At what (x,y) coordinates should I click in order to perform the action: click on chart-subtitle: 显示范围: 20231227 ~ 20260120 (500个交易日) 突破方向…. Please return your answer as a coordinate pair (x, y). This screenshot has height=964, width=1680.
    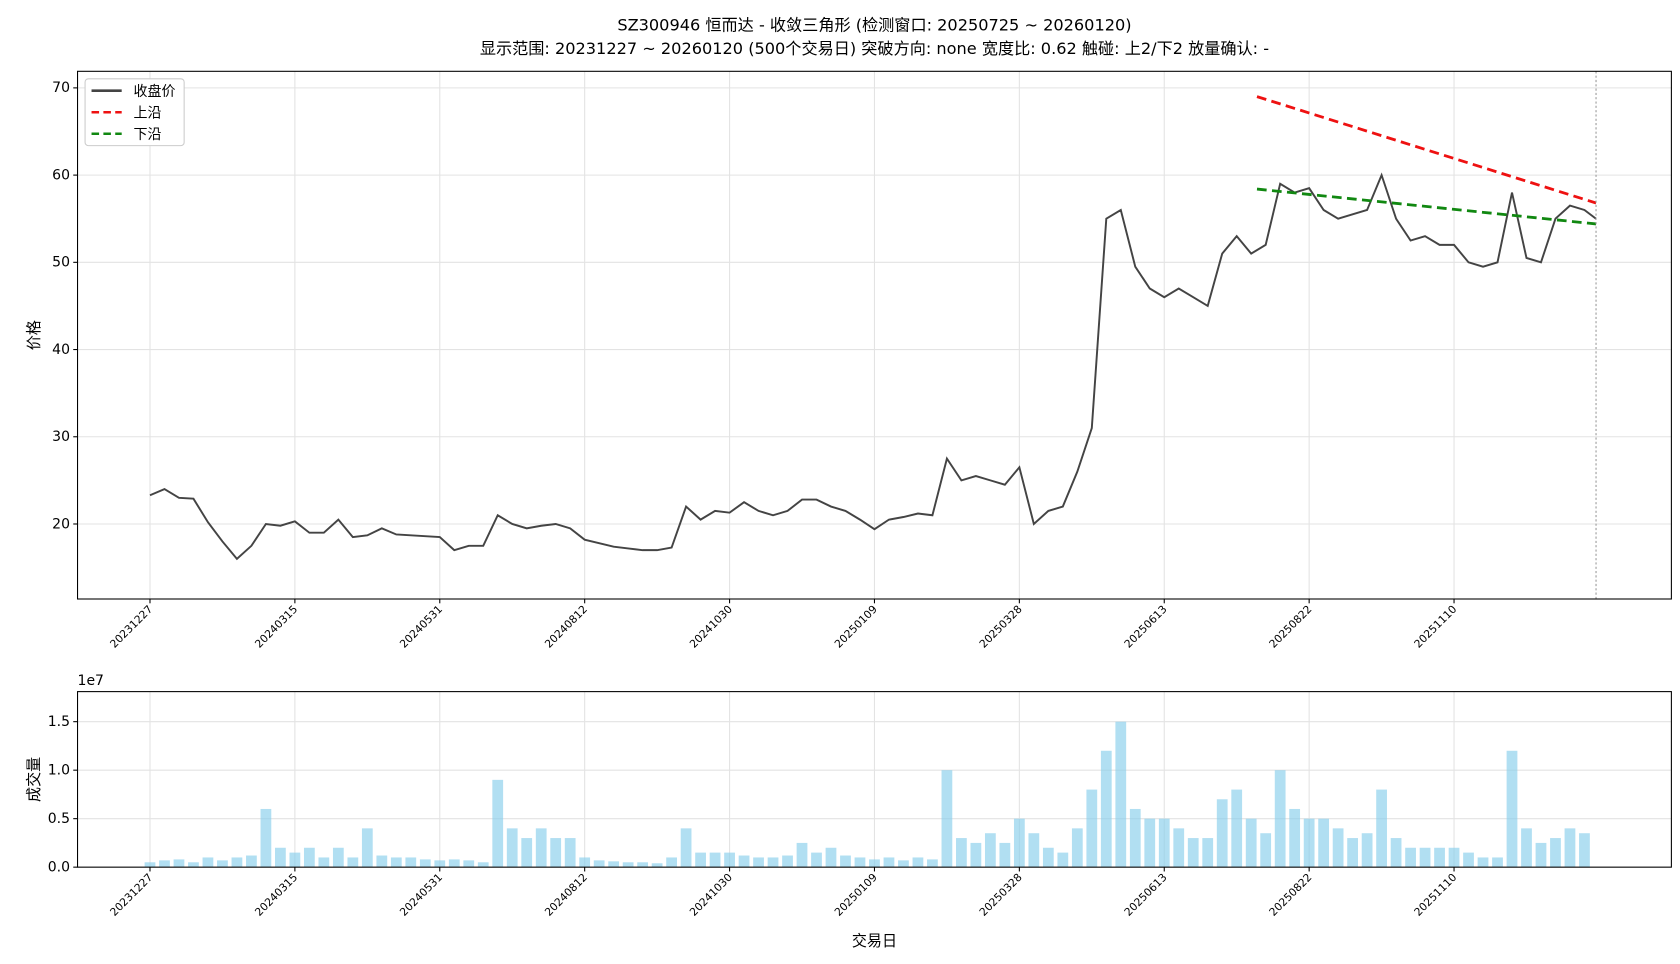
    Looking at the image, I should click on (874, 48).